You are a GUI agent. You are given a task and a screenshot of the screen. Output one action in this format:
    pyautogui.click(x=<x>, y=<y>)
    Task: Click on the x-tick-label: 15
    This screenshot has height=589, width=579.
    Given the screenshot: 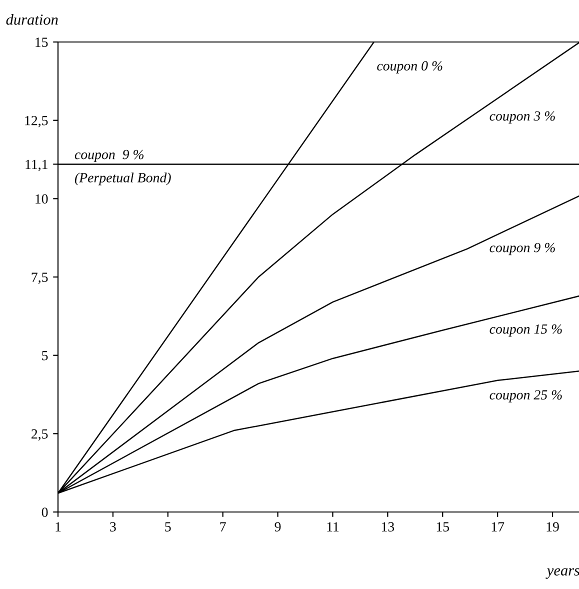 What is the action you would take?
    pyautogui.click(x=443, y=527)
    